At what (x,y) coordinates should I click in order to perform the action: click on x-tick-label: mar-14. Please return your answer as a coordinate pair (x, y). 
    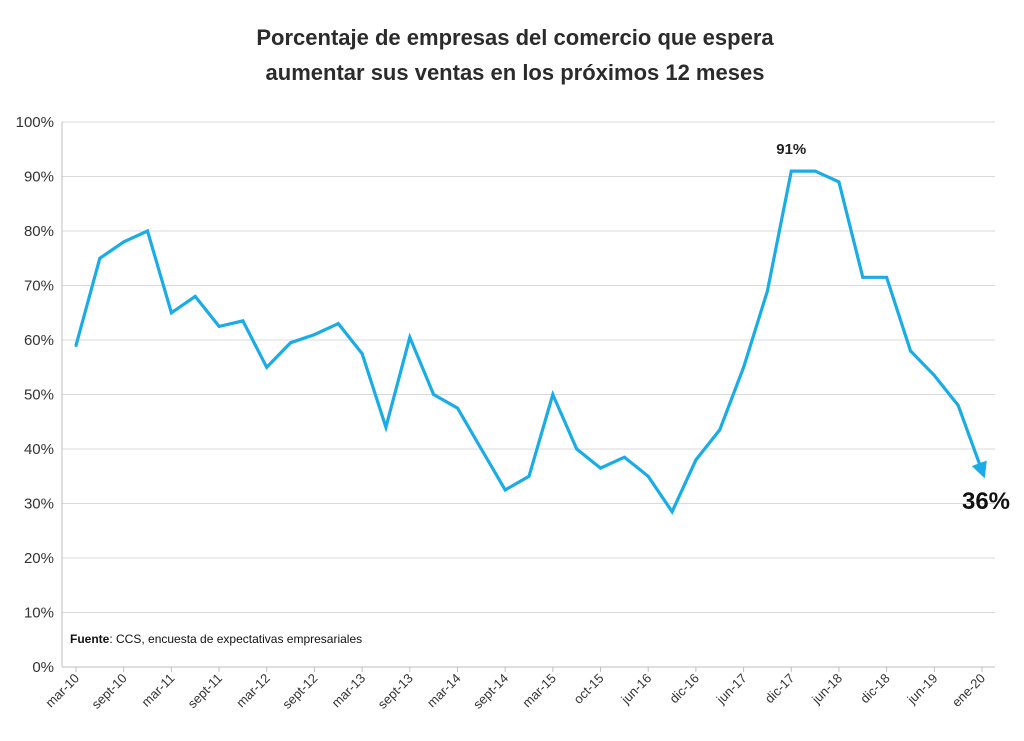
    Looking at the image, I should click on (444, 691).